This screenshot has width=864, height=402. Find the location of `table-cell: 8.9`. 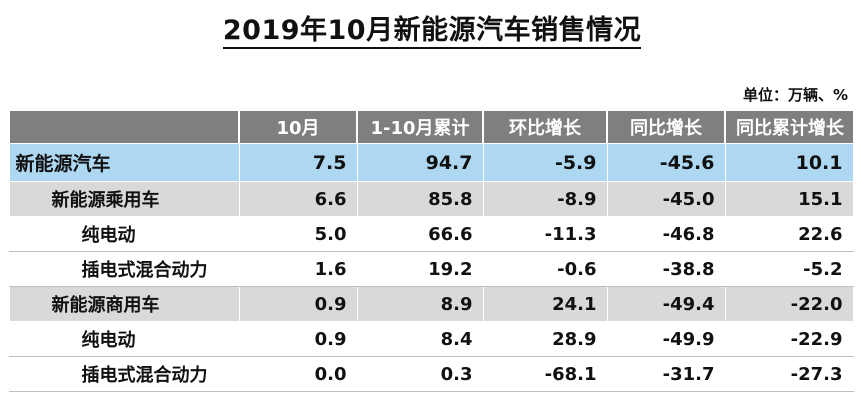

table-cell: 8.9 is located at coordinates (420, 304).